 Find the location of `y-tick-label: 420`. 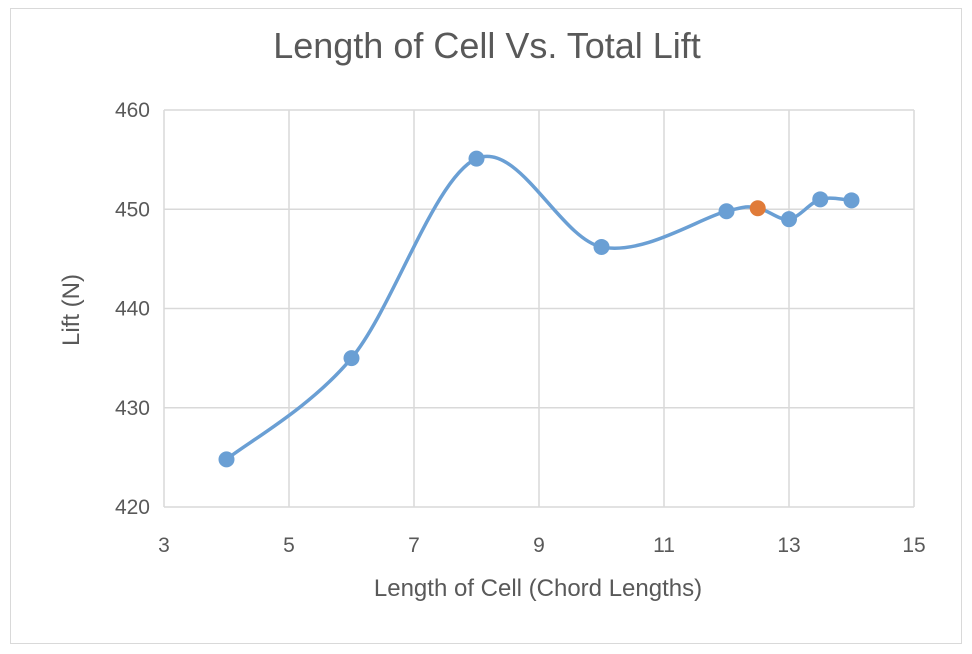

y-tick-label: 420 is located at coordinates (132, 507).